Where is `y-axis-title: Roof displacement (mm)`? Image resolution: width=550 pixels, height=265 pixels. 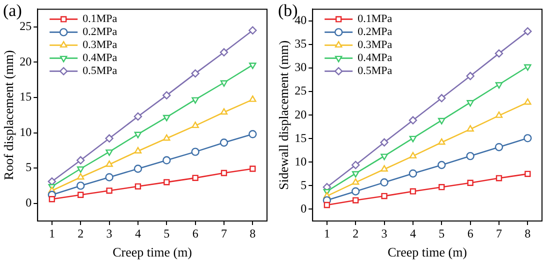 y-axis-title: Roof displacement (mm) is located at coordinates (8, 115).